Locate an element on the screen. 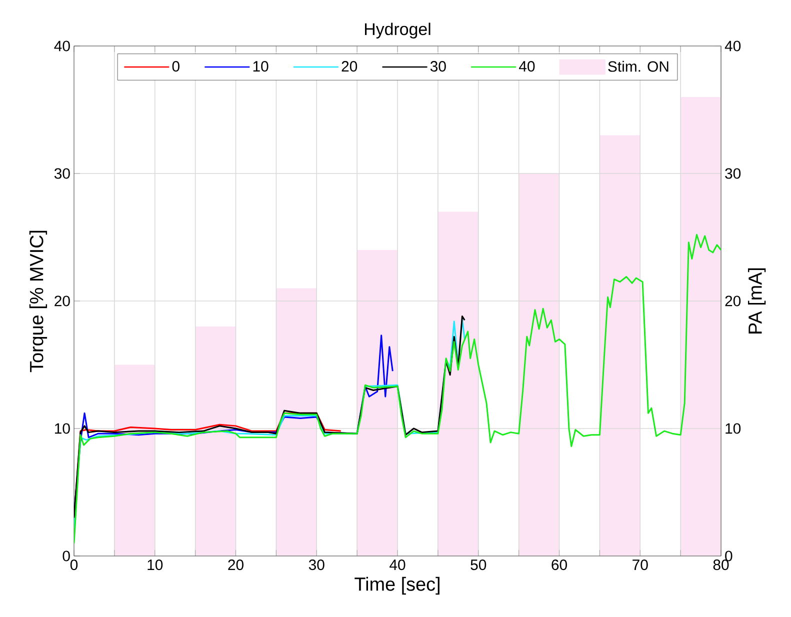  y2-axis-title: PA [mA] is located at coordinates (757, 301).